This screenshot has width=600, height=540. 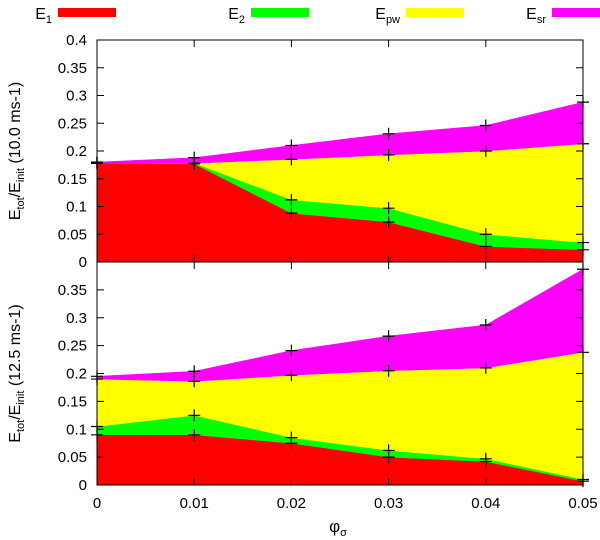 What do you see at coordinates (72, 290) in the screenshot?
I see `y-tick-label-bottom-7: 0.35` at bounding box center [72, 290].